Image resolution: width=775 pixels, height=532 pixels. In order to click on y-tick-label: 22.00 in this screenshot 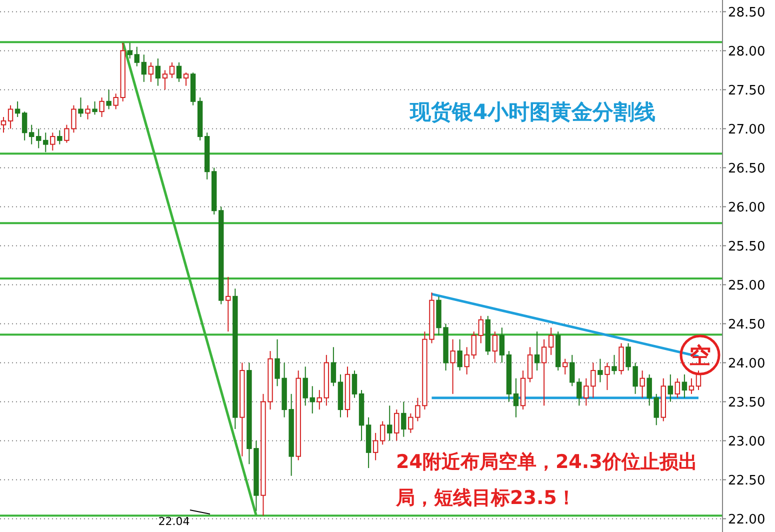, I will do `click(747, 520)`.